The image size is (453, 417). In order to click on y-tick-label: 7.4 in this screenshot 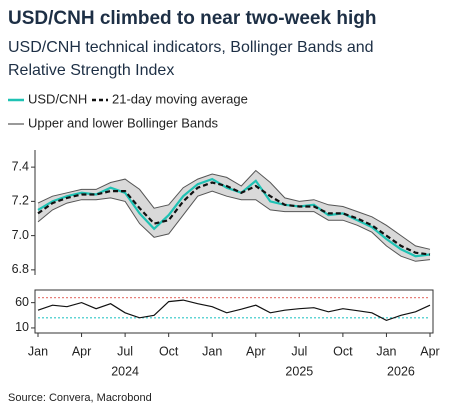, I will do `click(20, 166)`.